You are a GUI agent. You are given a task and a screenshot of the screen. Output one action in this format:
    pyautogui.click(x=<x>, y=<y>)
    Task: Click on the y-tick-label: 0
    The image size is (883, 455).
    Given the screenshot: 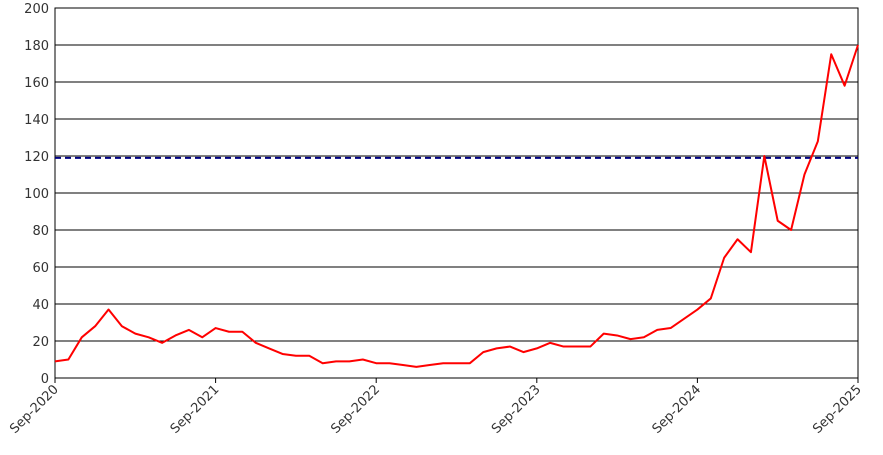 What is the action you would take?
    pyautogui.click(x=45, y=379)
    